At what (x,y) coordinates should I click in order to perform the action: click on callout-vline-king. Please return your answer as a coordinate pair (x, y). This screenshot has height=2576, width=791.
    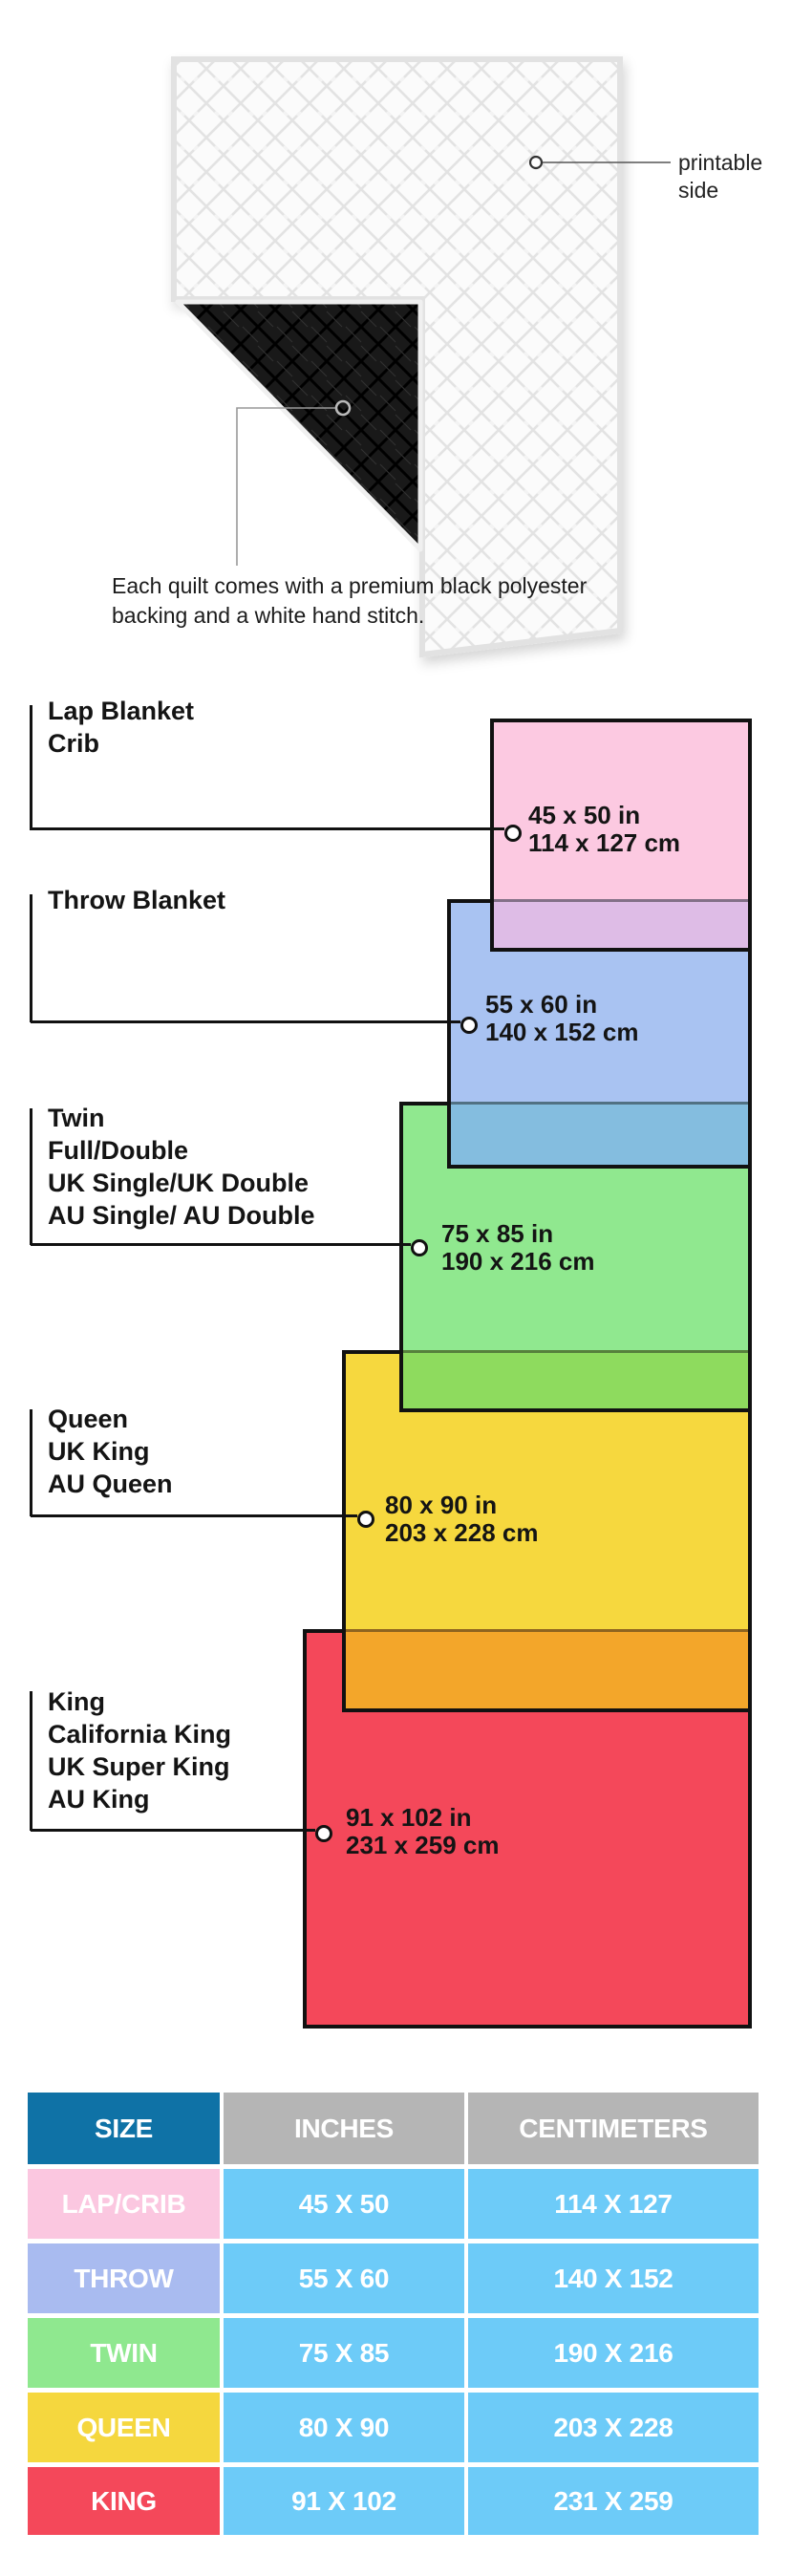
    Looking at the image, I should click on (31, 1761).